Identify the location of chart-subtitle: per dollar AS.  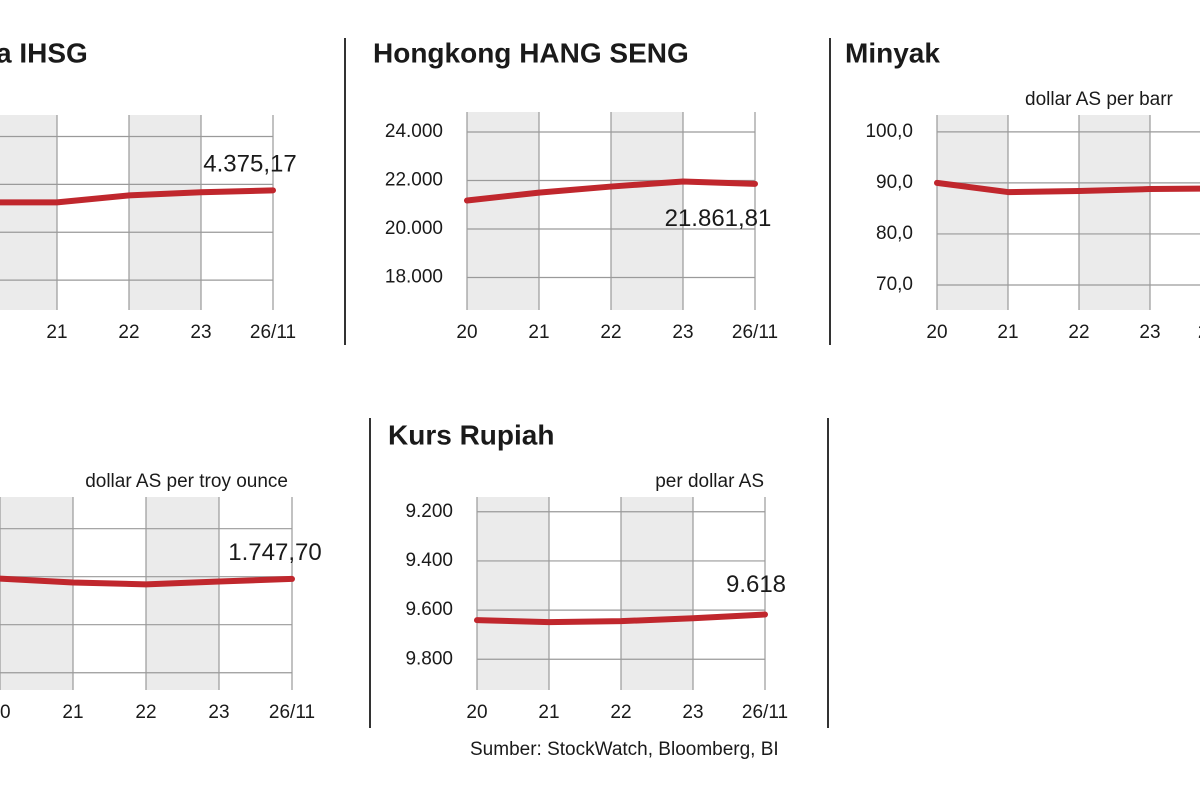
(709, 481).